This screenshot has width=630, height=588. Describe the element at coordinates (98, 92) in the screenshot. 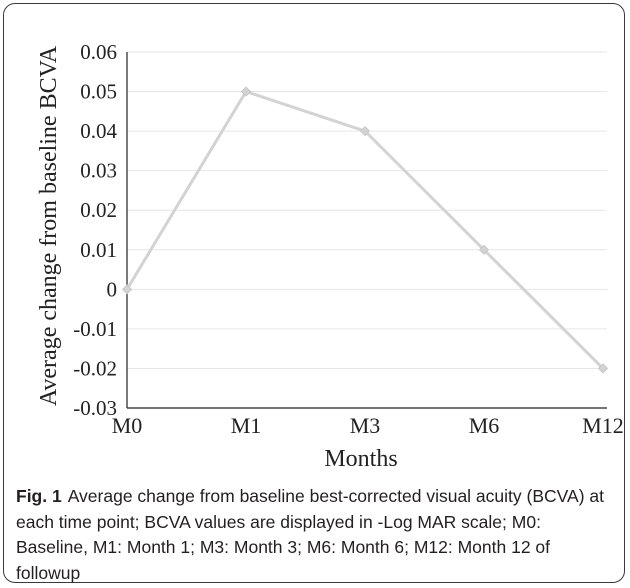

I see `y-tick-label: 0.05` at that location.